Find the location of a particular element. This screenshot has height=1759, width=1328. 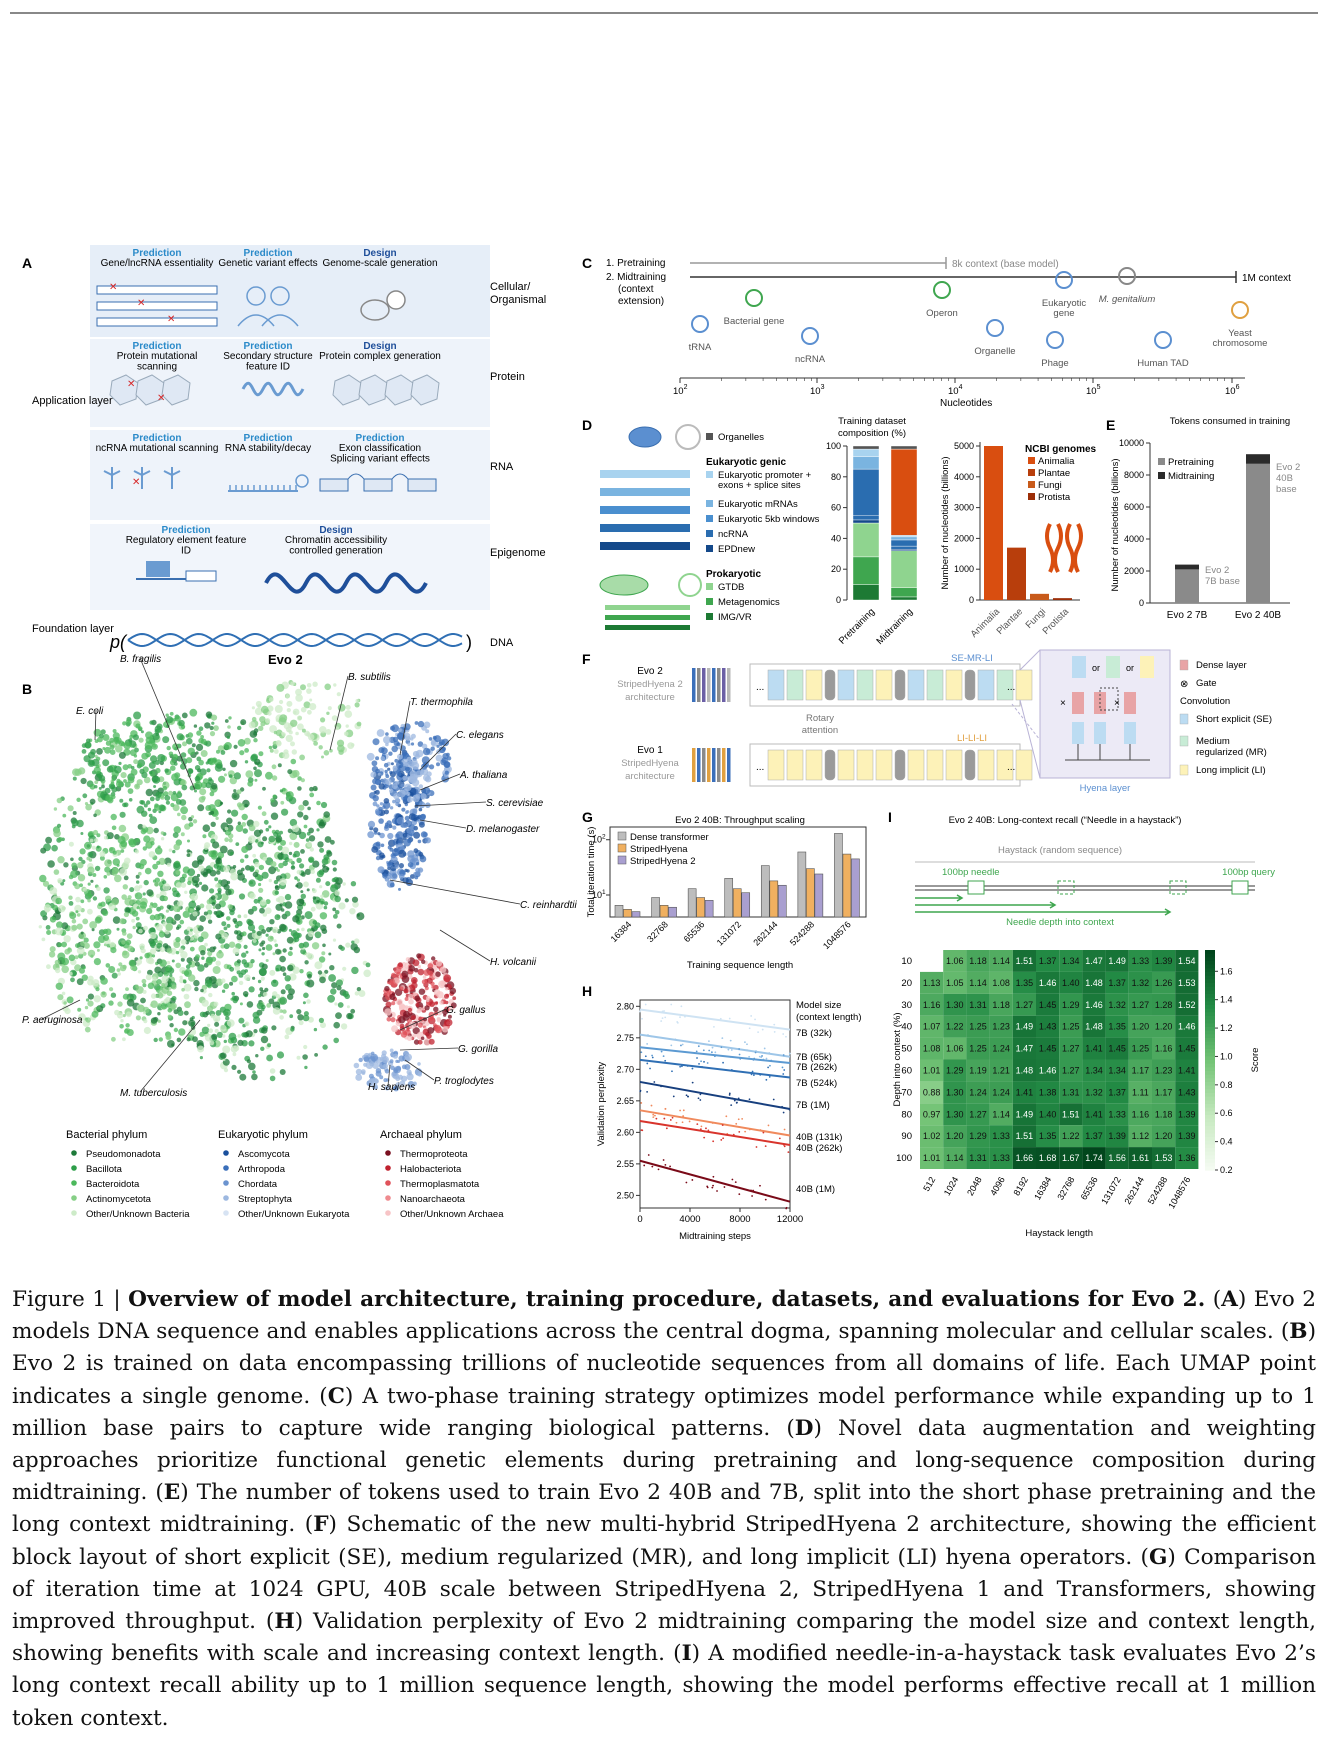

heatmap-cell-value: 1.53 is located at coordinates (1164, 1158).